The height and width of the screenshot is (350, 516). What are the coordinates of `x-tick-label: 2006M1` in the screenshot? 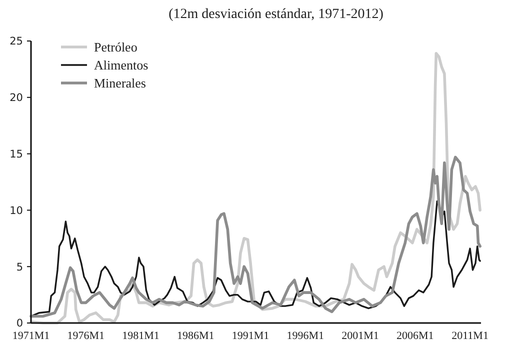 It's located at (415, 336).